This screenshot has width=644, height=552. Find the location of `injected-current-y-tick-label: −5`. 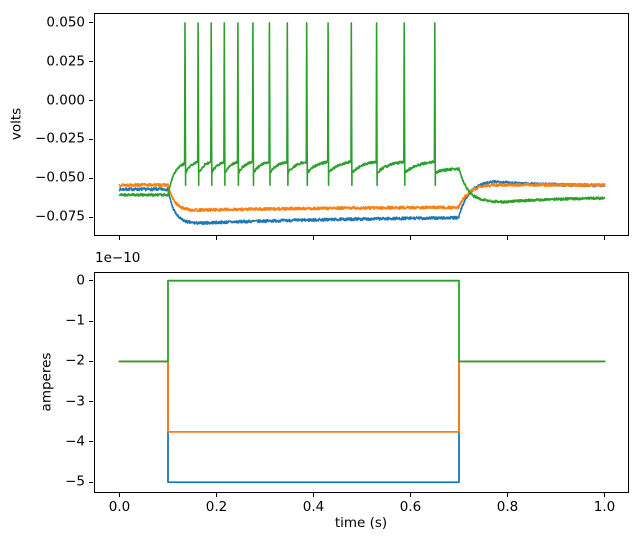

injected-current-y-tick-label: −5 is located at coordinates (75, 481).